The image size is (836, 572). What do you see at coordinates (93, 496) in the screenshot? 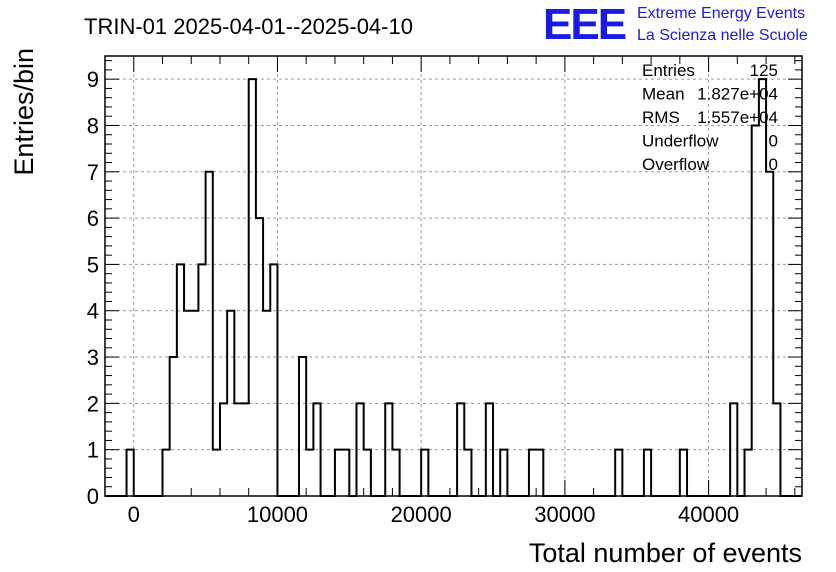
I see `y-tick-label: 0` at bounding box center [93, 496].